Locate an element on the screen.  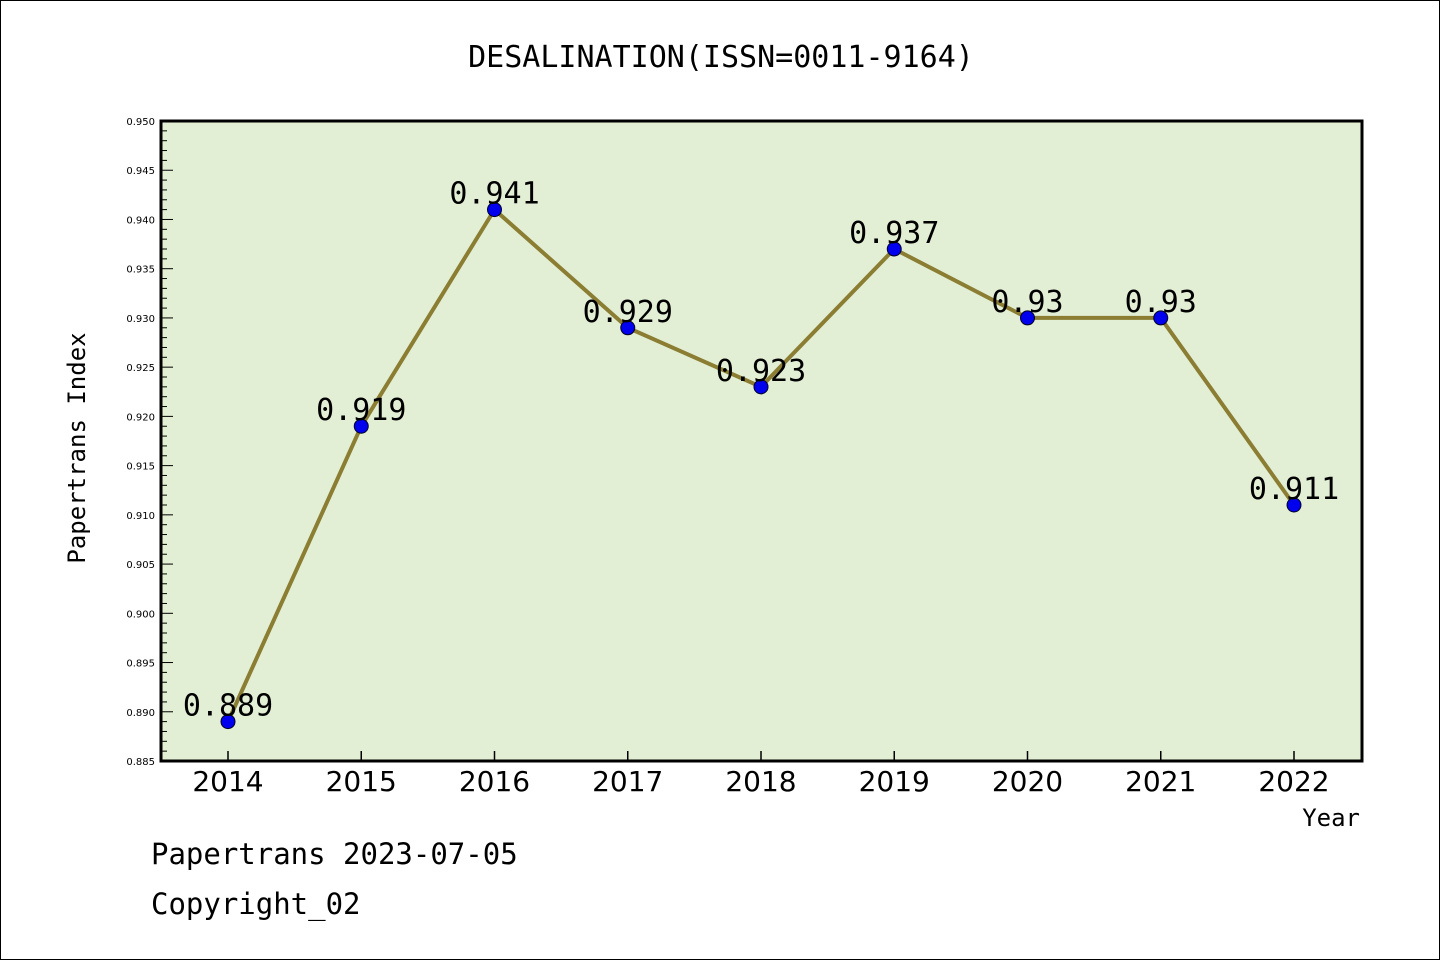
y-tick-label: 0.900 is located at coordinates (140, 614).